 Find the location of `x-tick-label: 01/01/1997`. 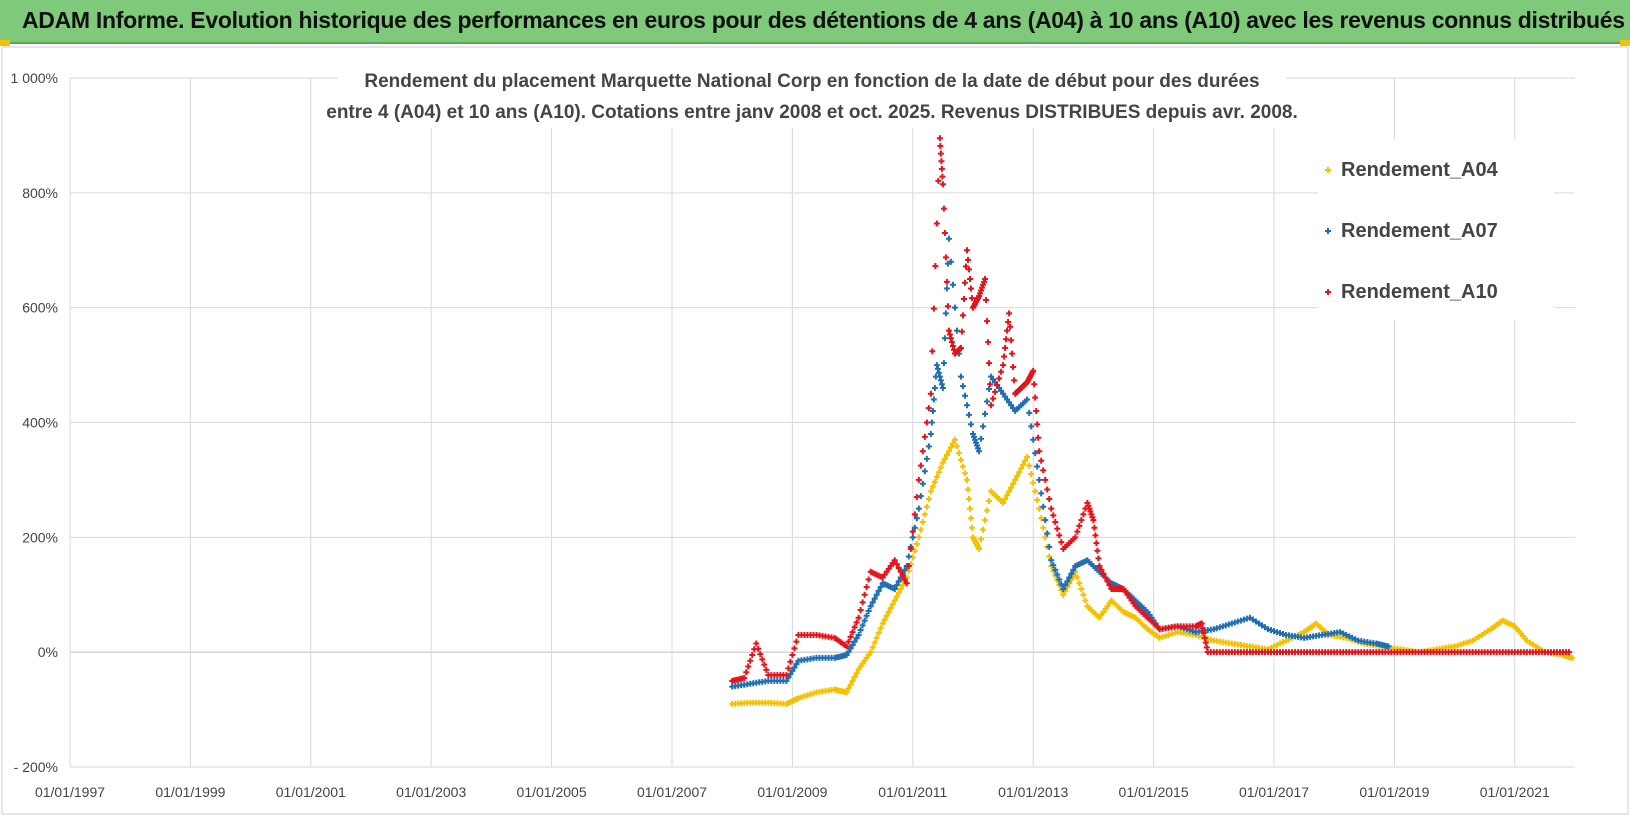

x-tick-label: 01/01/1997 is located at coordinates (70, 792).